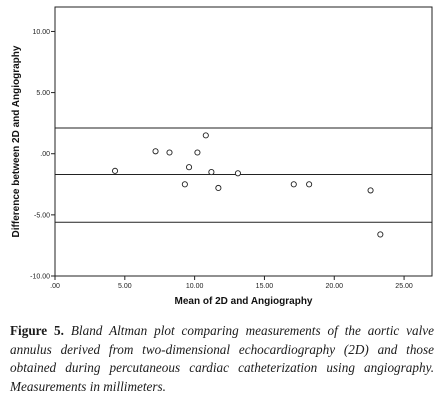  I want to click on y-tick-label: 5.00, so click(43, 93).